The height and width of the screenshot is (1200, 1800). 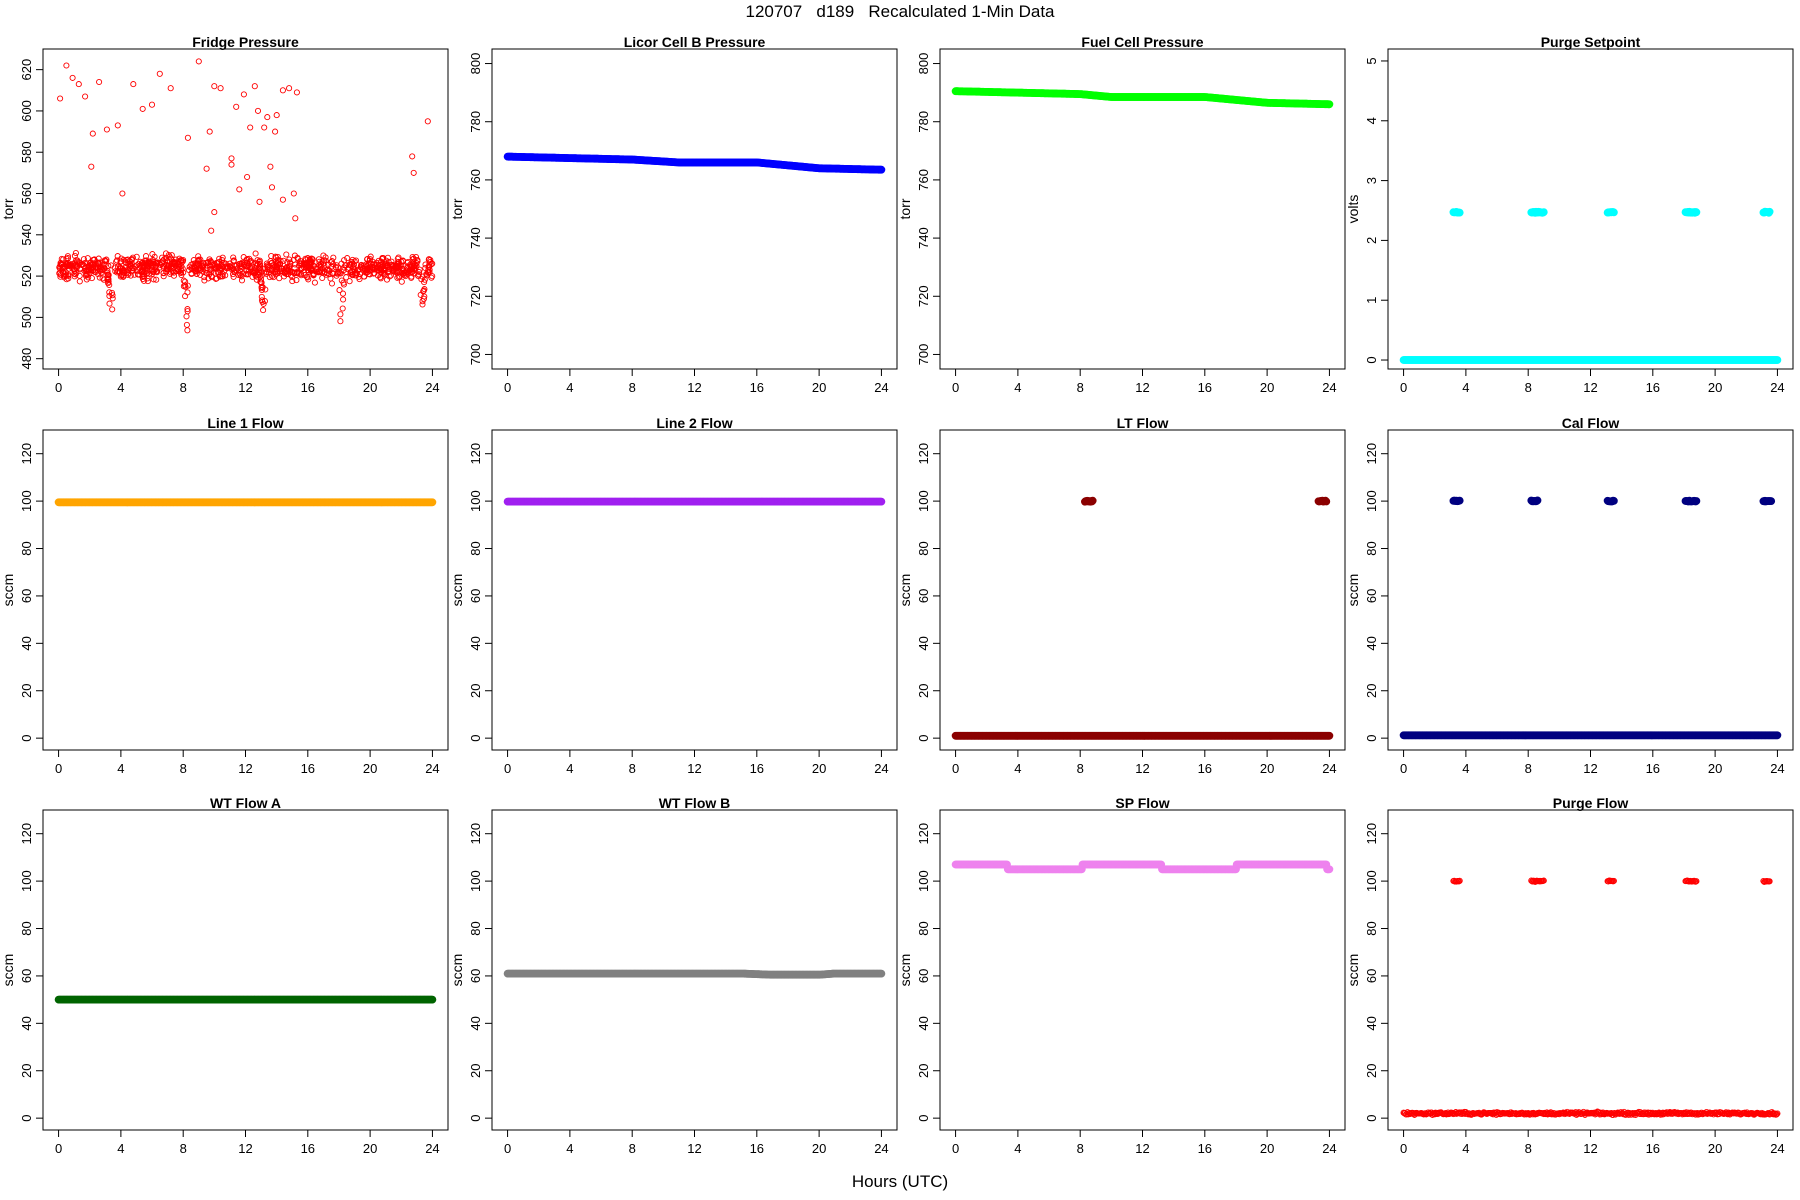 What do you see at coordinates (923, 238) in the screenshot?
I see `y-tick-label: 740` at bounding box center [923, 238].